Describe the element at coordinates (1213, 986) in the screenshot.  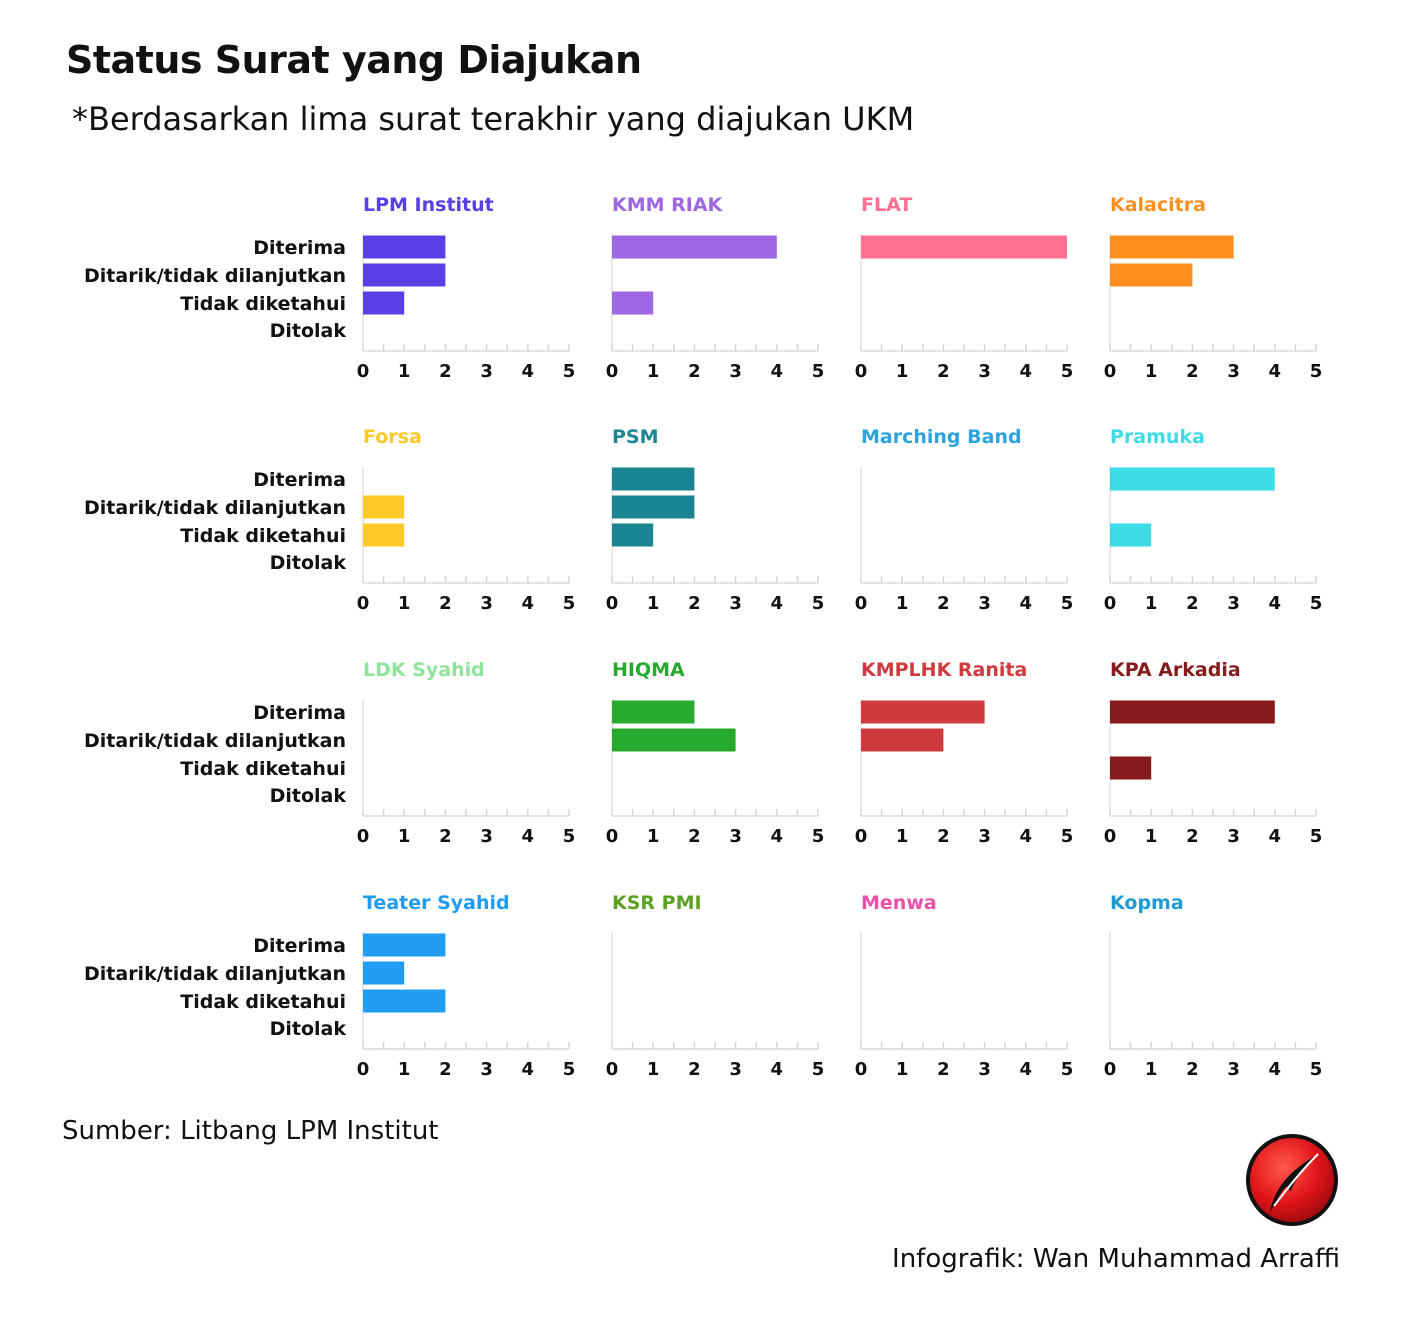
I see `panel-kopma: Kopma 0 1 2 3 4 5` at that location.